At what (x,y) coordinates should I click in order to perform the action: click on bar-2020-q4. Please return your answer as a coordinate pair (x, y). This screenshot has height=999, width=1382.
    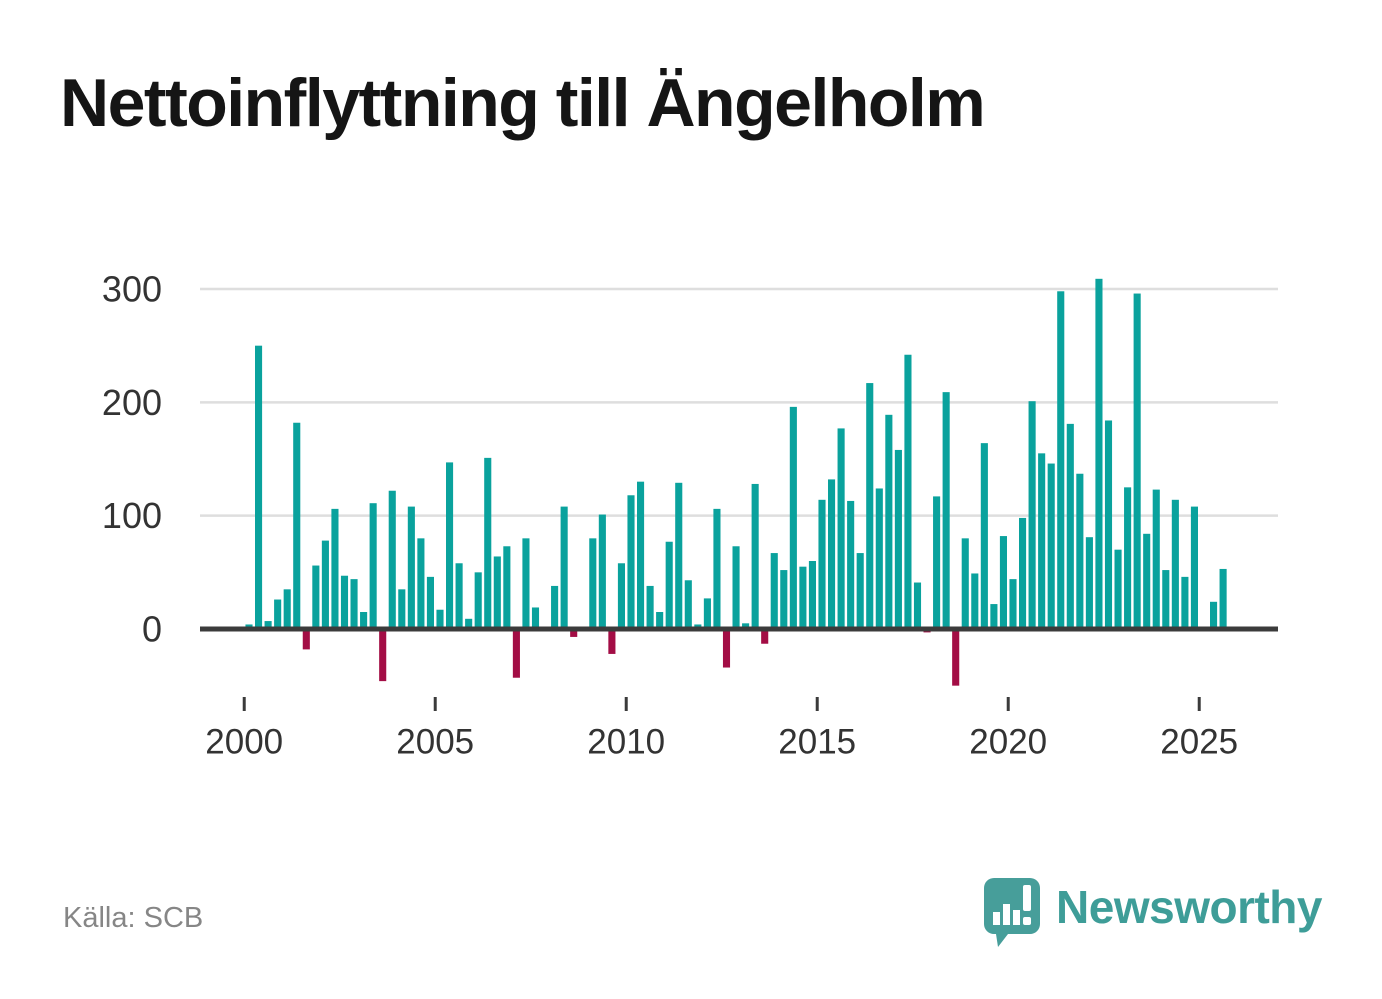
    Looking at the image, I should click on (1042, 541).